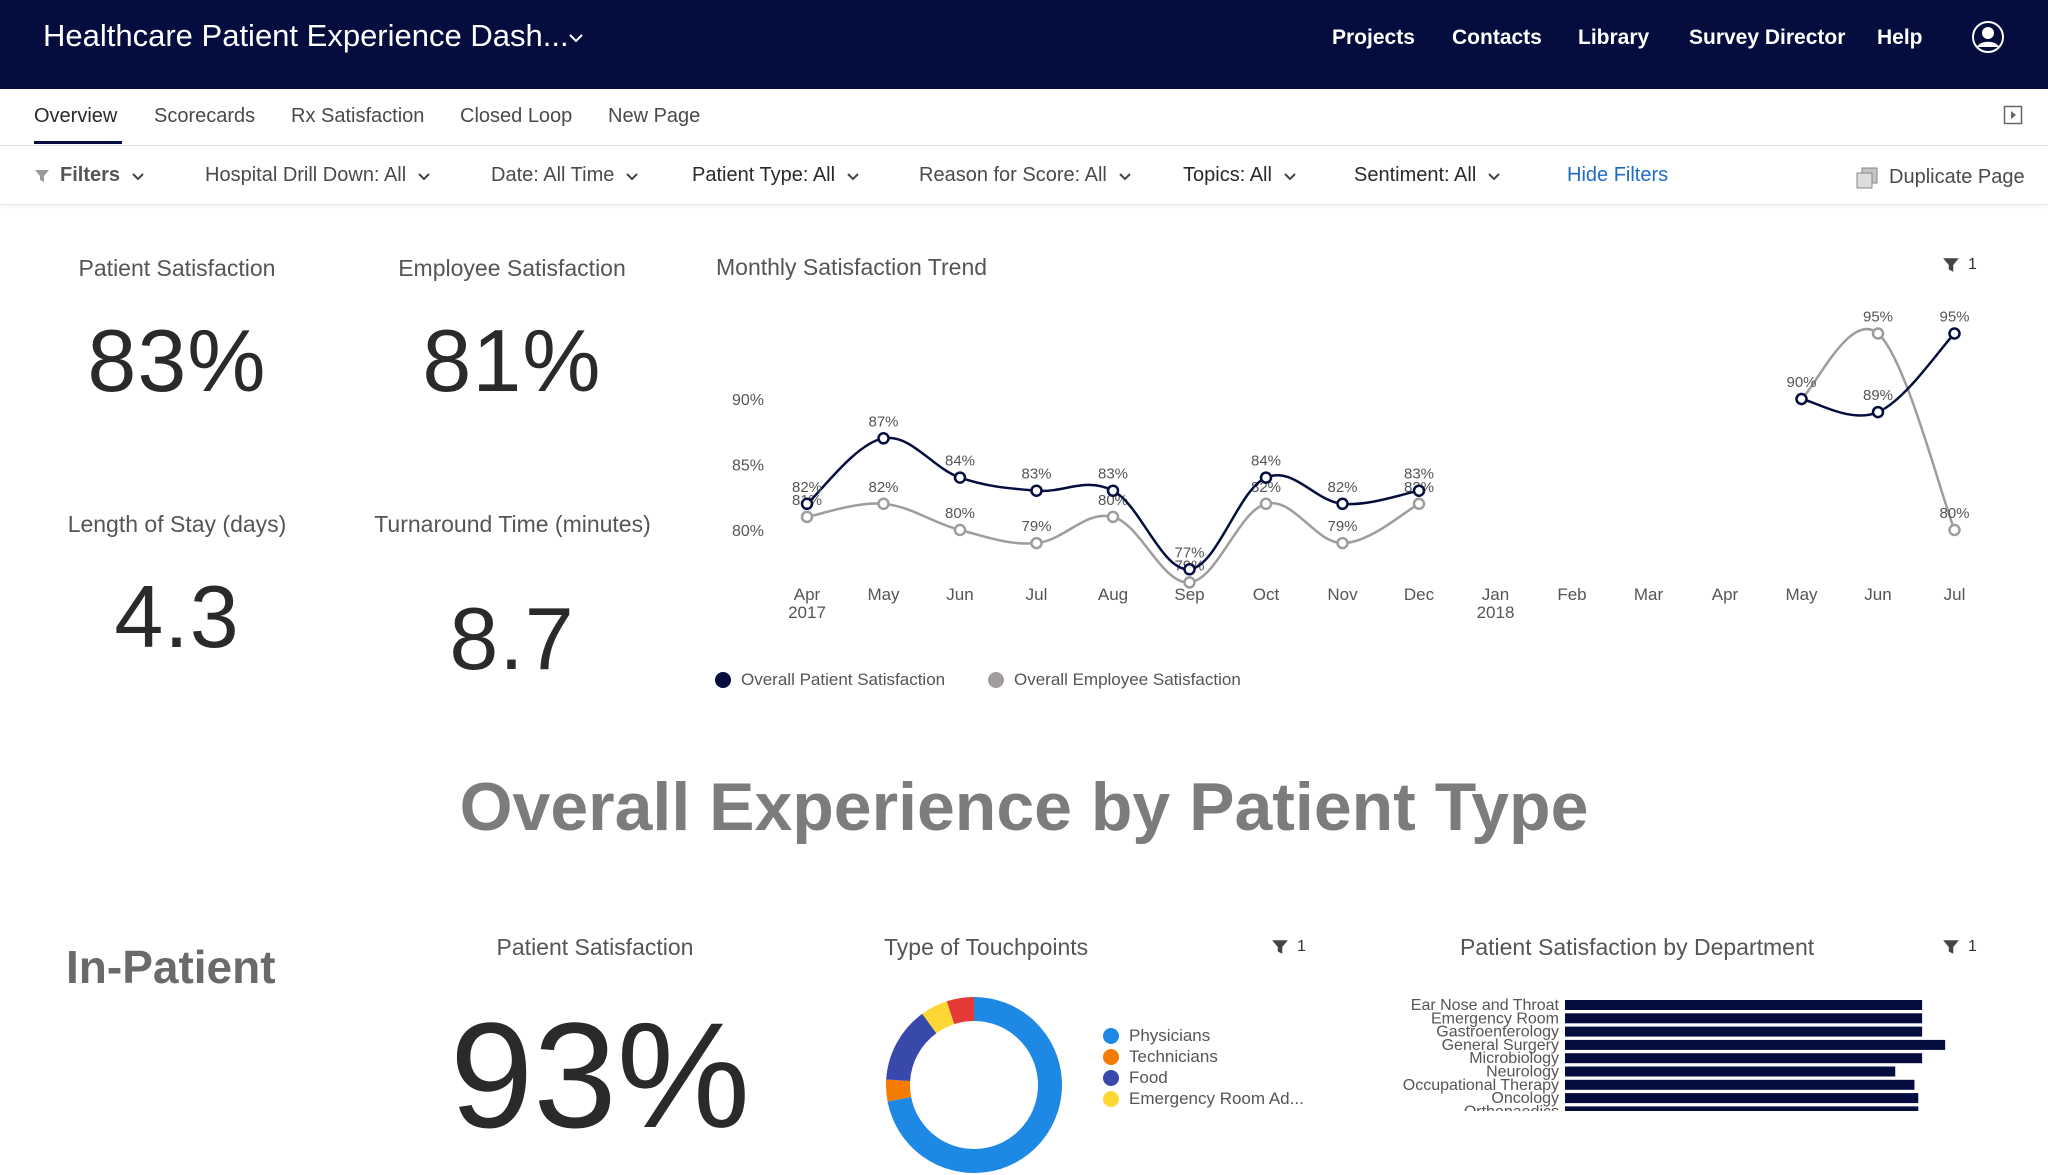  What do you see at coordinates (358, 116) in the screenshot?
I see `tab-rx-satisfaction: Rx Satisfaction` at bounding box center [358, 116].